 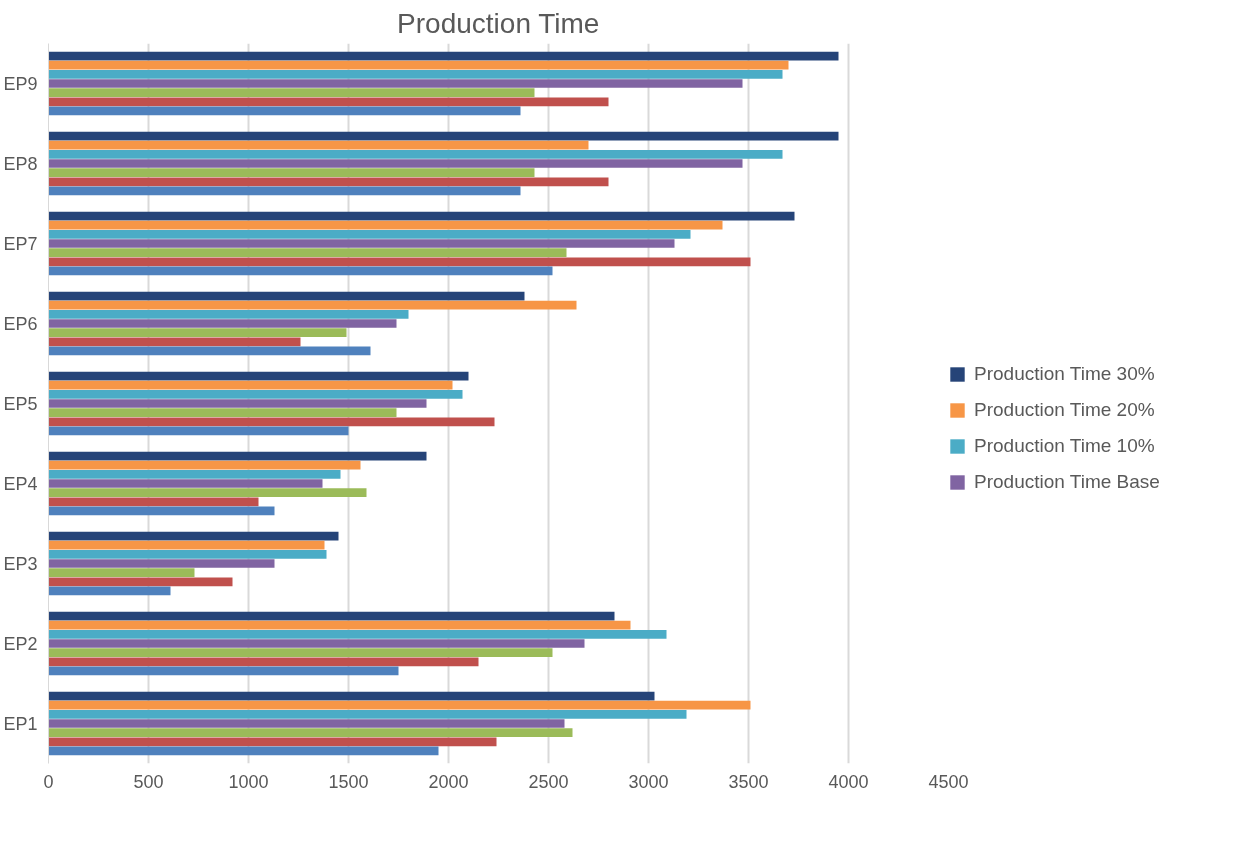 What do you see at coordinates (448, 781) in the screenshot?
I see `x-tick-label: 2000` at bounding box center [448, 781].